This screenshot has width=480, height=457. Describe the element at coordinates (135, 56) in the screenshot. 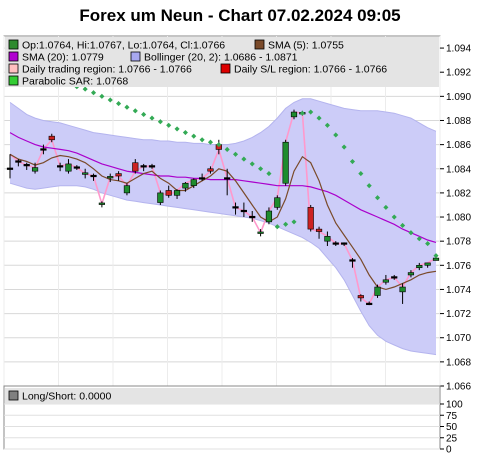

I see `legend-swatch-bollinger` at that location.